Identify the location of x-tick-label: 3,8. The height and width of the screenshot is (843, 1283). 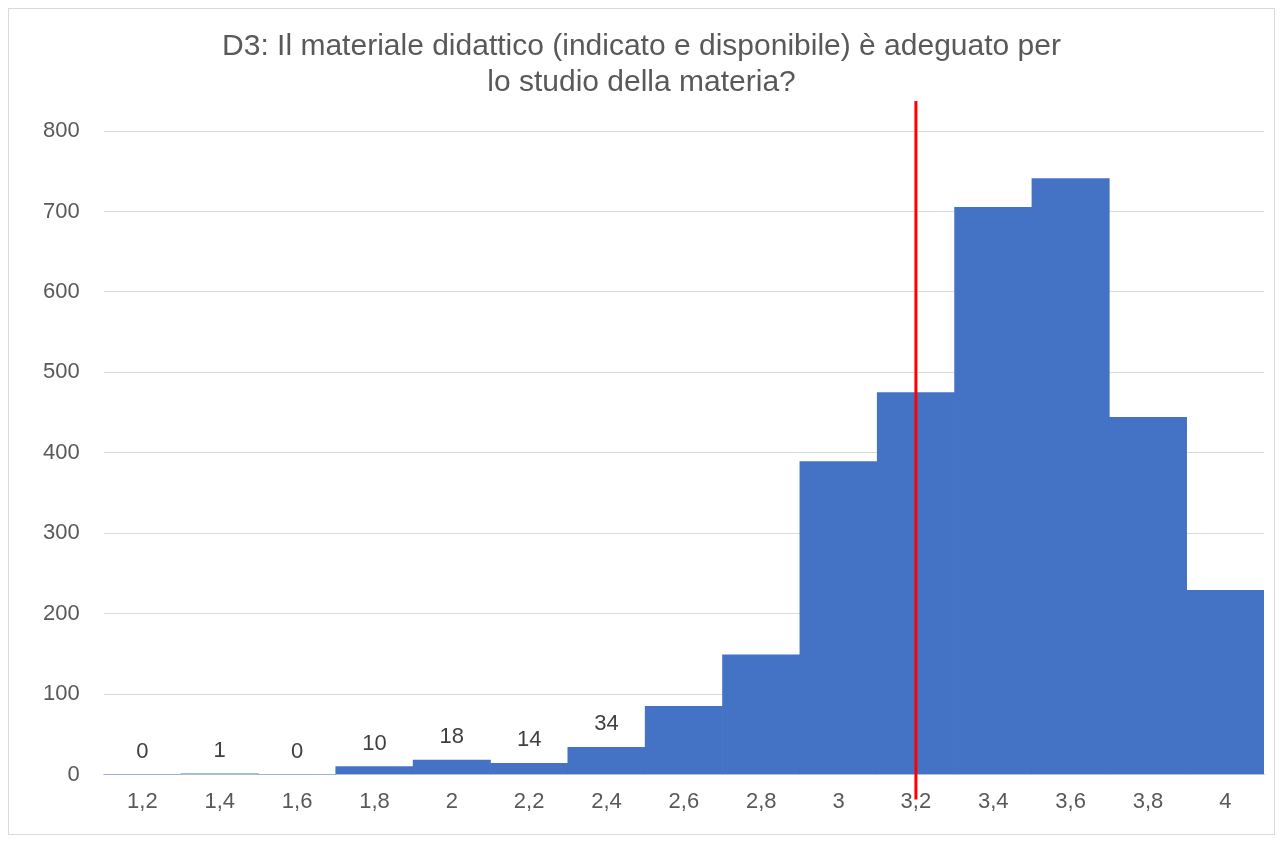
(1148, 800).